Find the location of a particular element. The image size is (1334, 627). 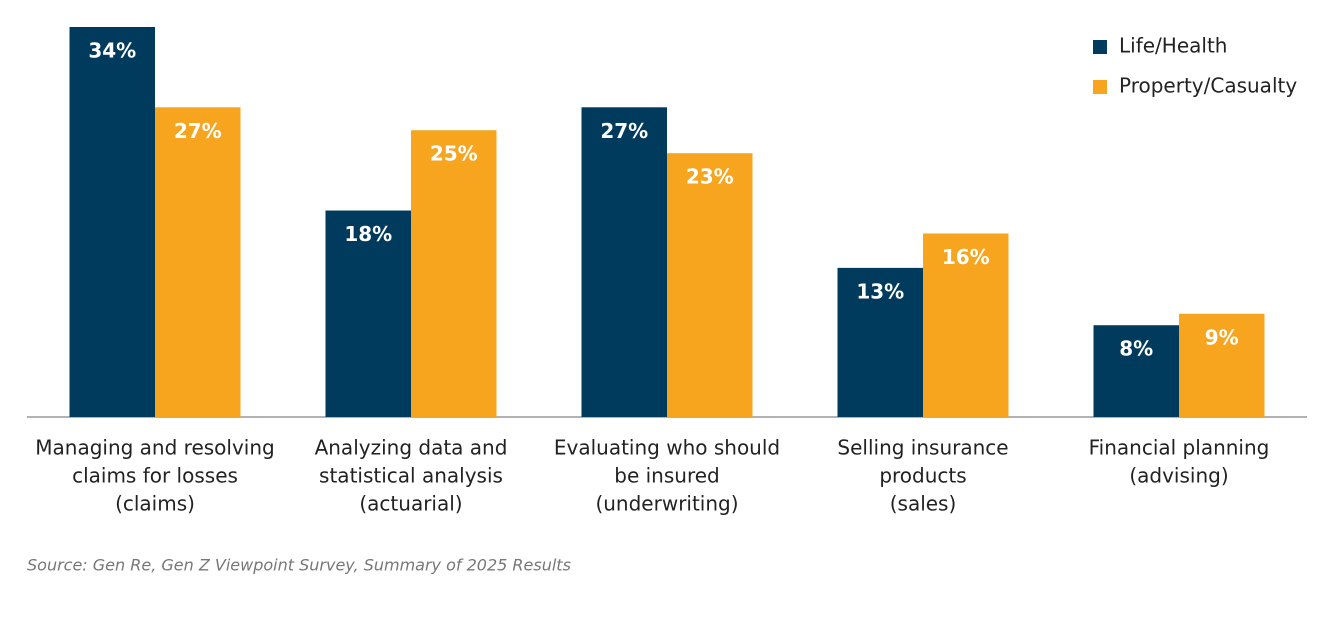

value-label: 25% is located at coordinates (454, 154).